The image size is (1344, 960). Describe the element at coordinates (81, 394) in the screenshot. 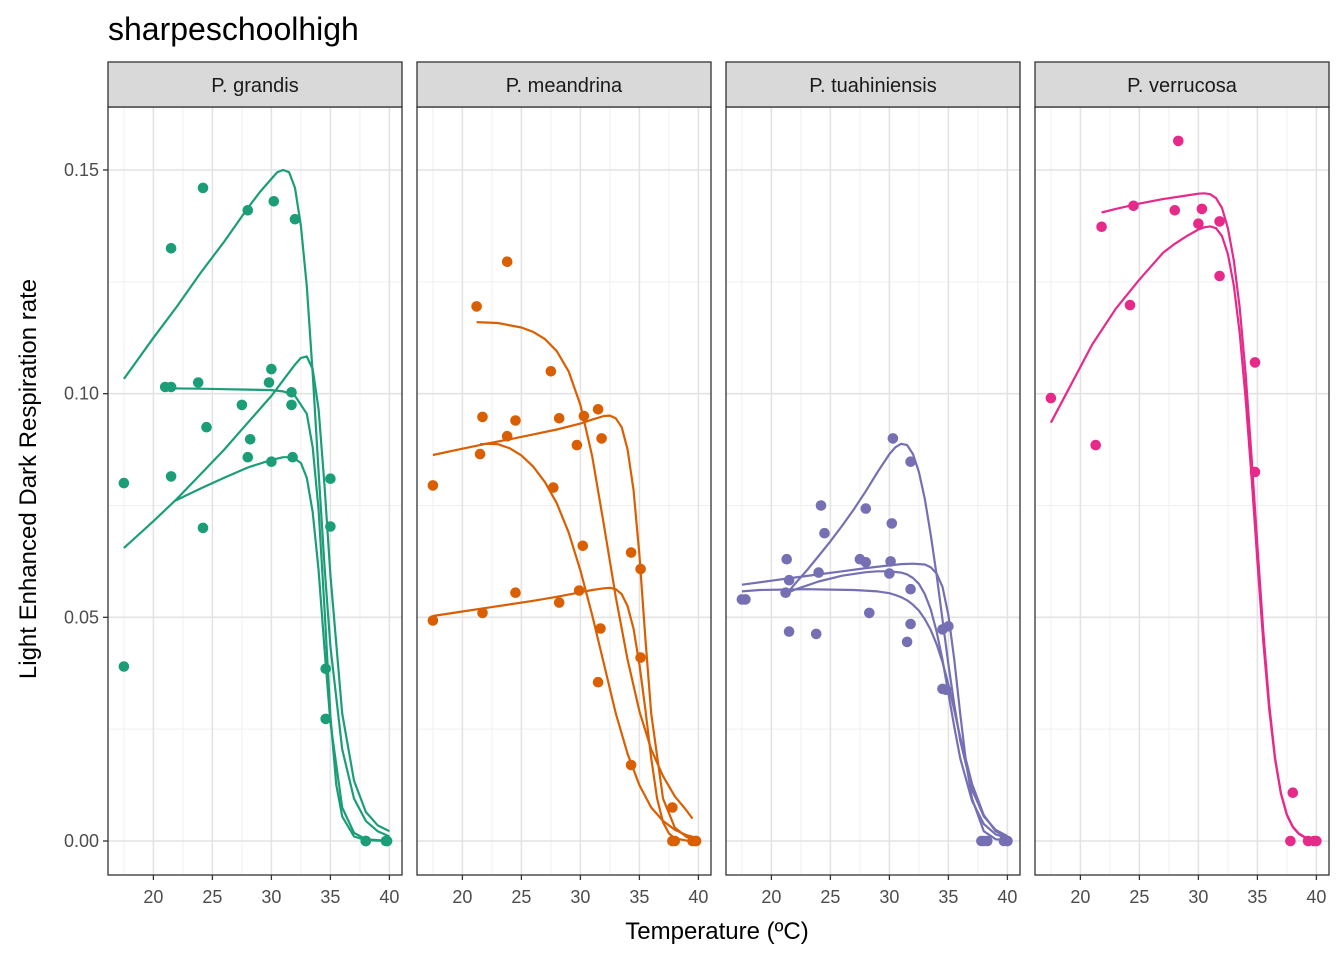

I see `y-tick-label: 0.10` at that location.